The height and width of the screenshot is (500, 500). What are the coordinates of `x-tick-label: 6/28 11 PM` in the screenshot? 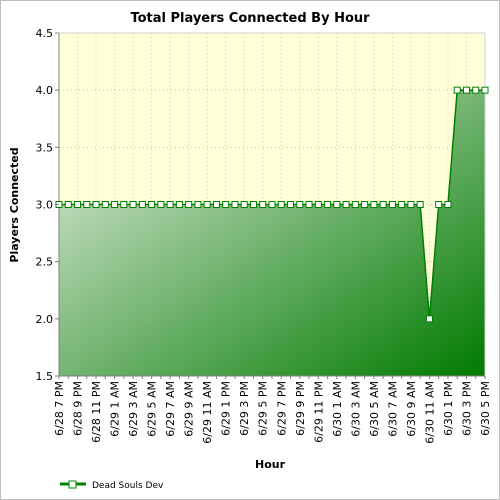 It's located at (96, 412).